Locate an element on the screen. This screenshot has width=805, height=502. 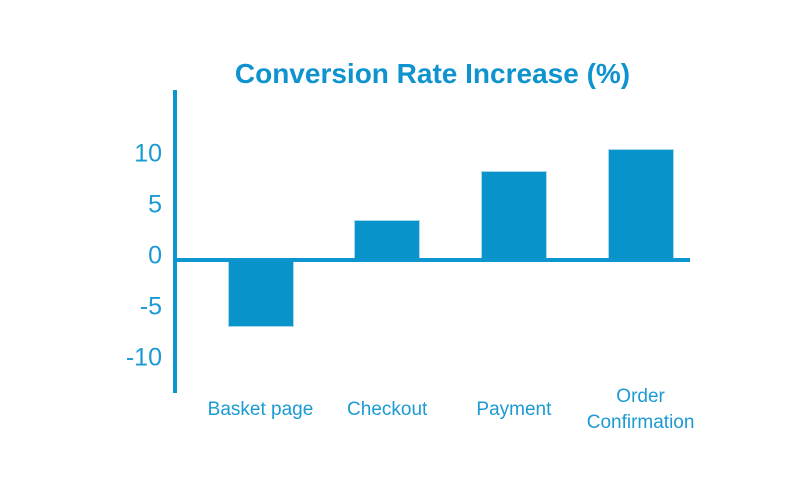
x-axis-zero-line is located at coordinates (431, 260).